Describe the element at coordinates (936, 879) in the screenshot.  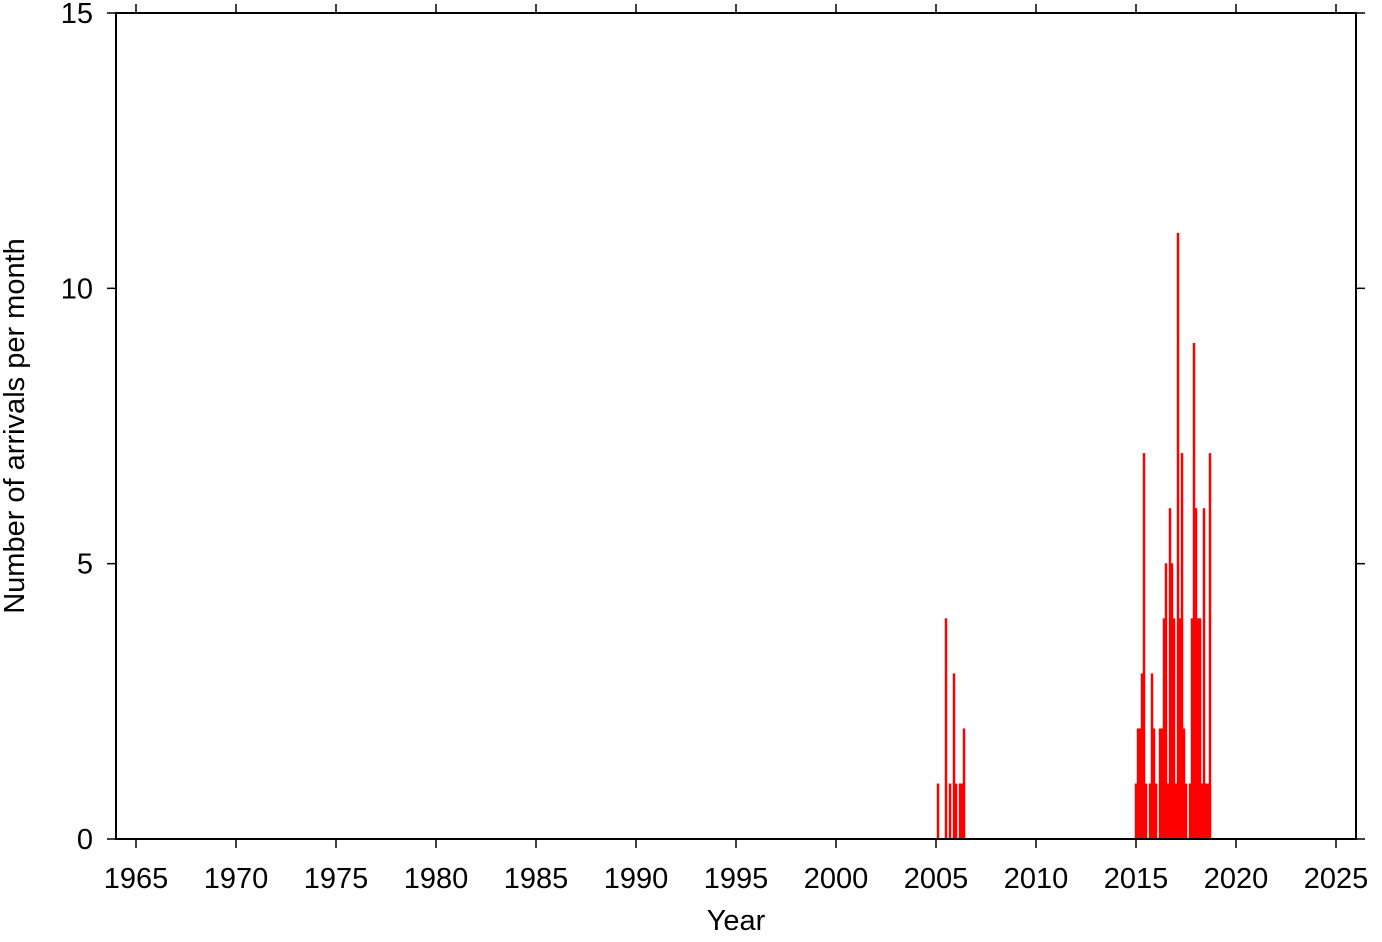
I see `x-tick-label: 2005` at that location.